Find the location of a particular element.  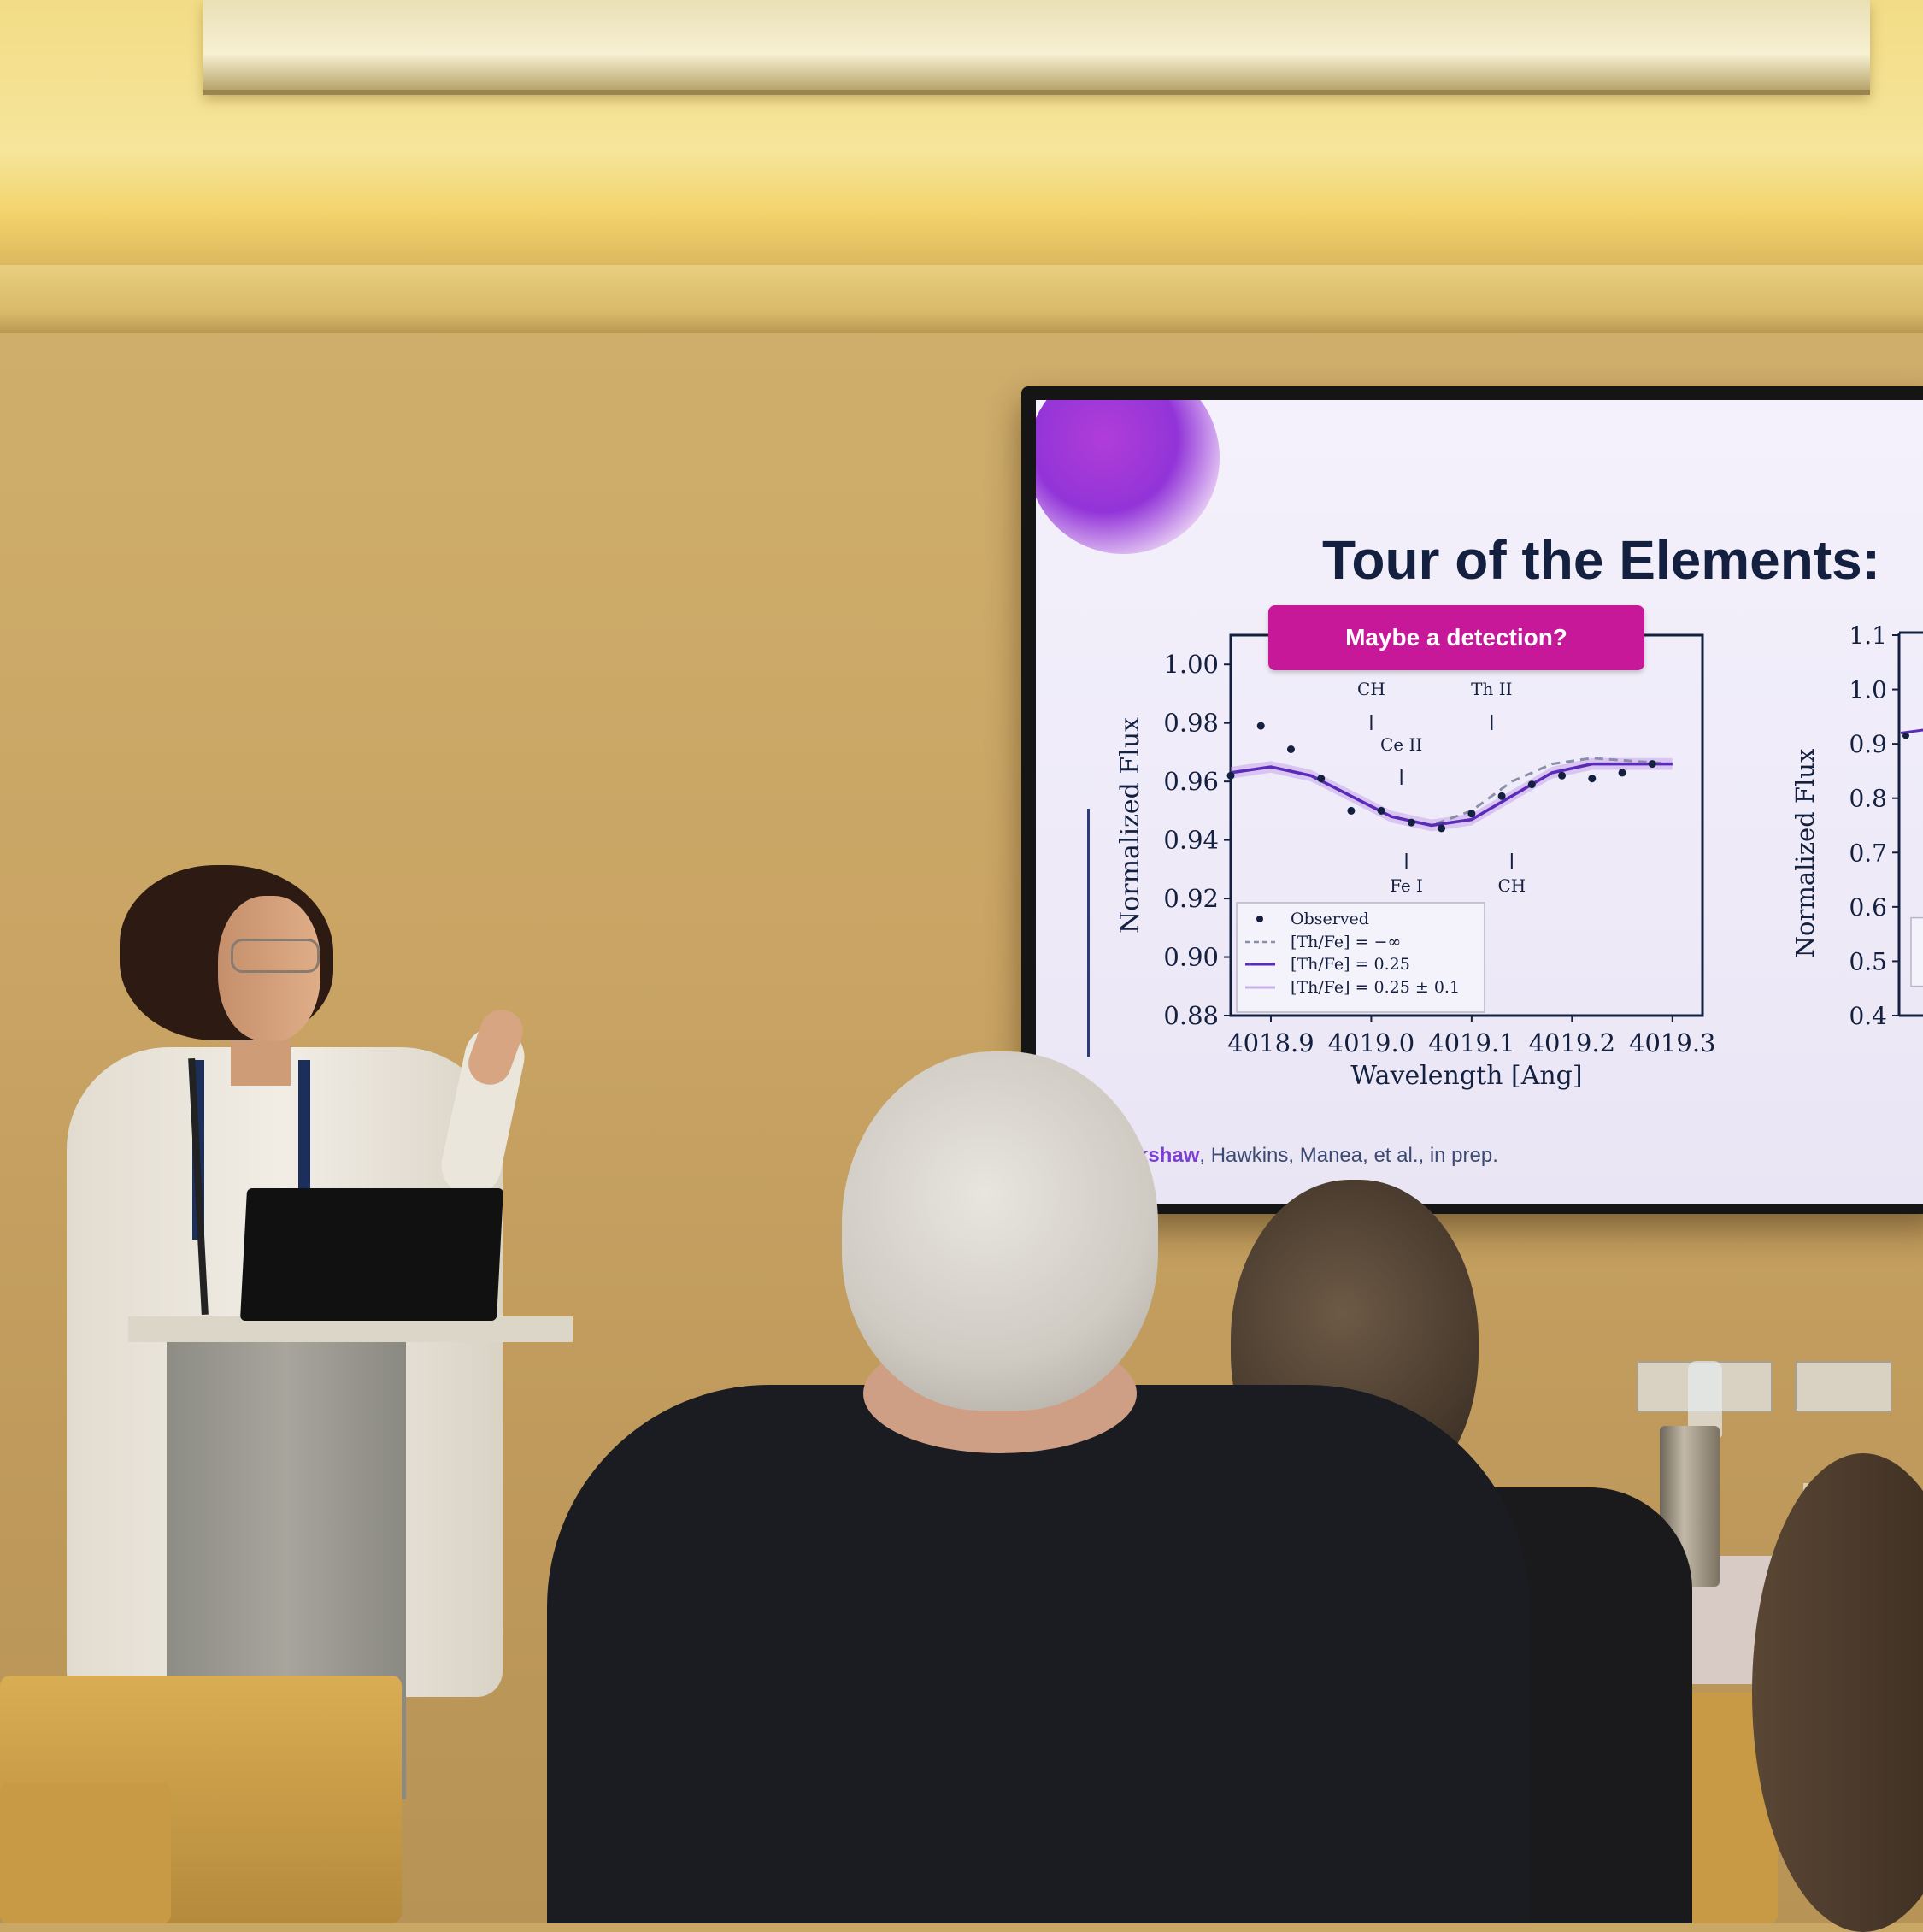

y-tick-label: 0.88 is located at coordinates (1191, 1015).